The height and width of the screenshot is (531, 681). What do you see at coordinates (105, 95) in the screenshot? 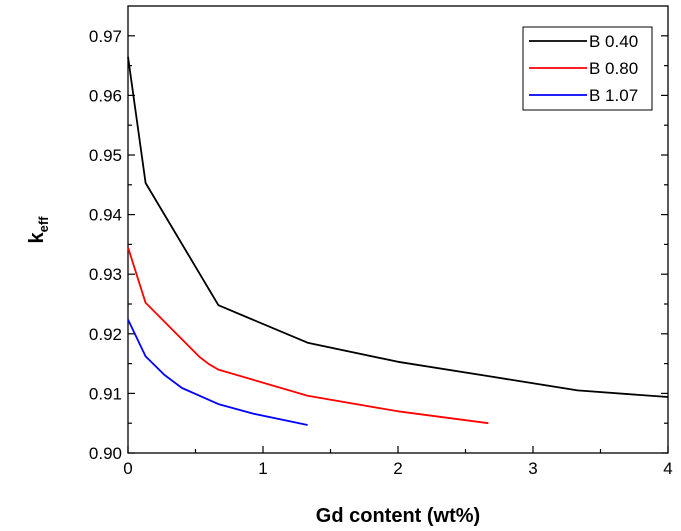
I see `y-tick-label: 0.96` at bounding box center [105, 95].